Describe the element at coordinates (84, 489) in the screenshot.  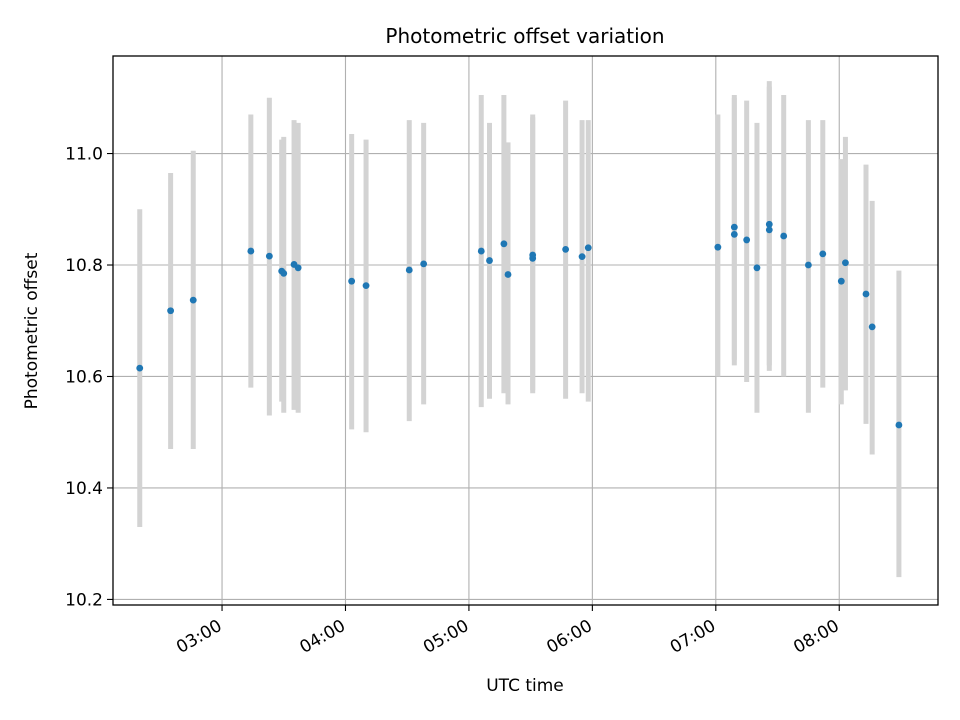
I see `y-tick-label: 10.4` at that location.